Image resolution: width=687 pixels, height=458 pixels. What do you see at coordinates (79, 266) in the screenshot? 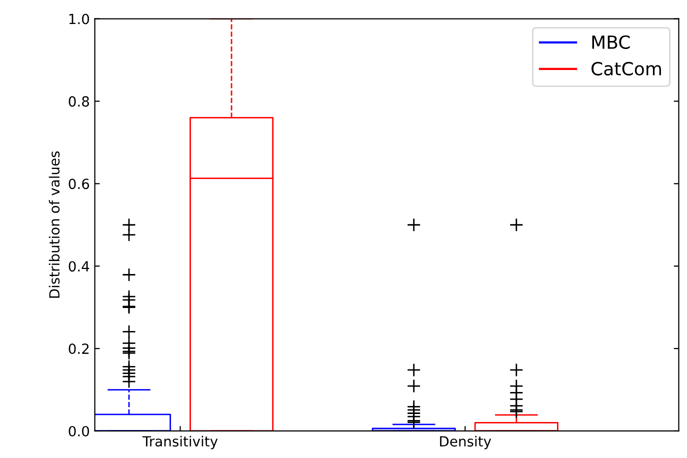
I see `y-tick-label: 0.4` at bounding box center [79, 266].